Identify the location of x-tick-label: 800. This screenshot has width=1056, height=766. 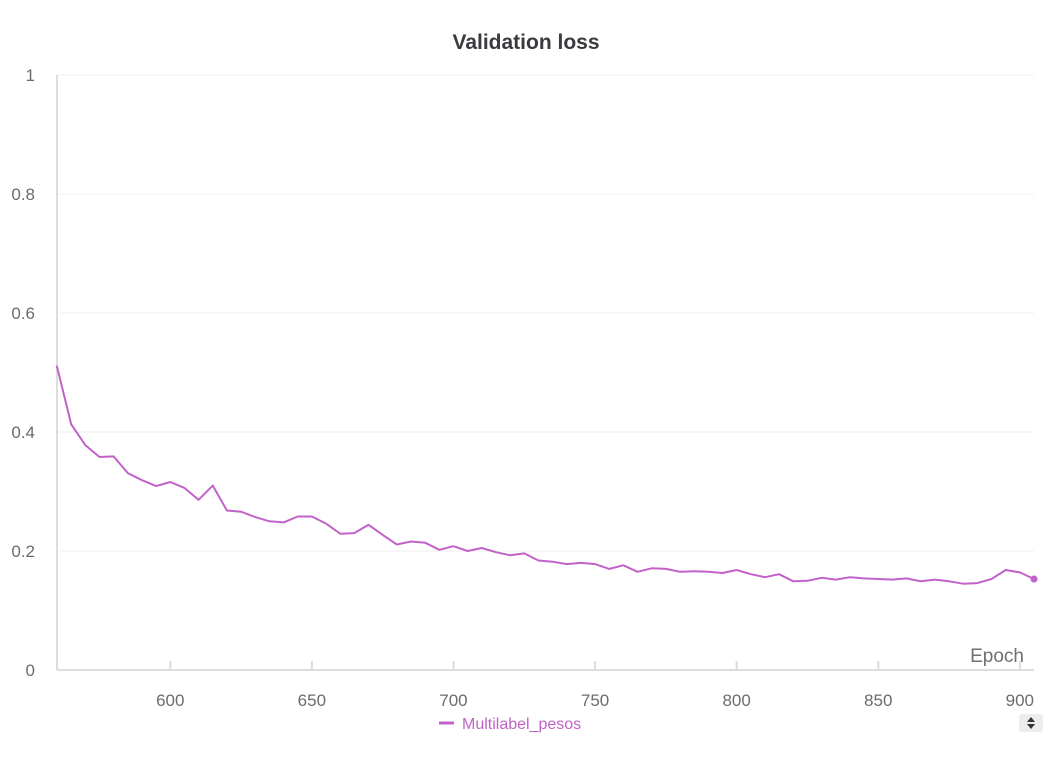
(736, 700).